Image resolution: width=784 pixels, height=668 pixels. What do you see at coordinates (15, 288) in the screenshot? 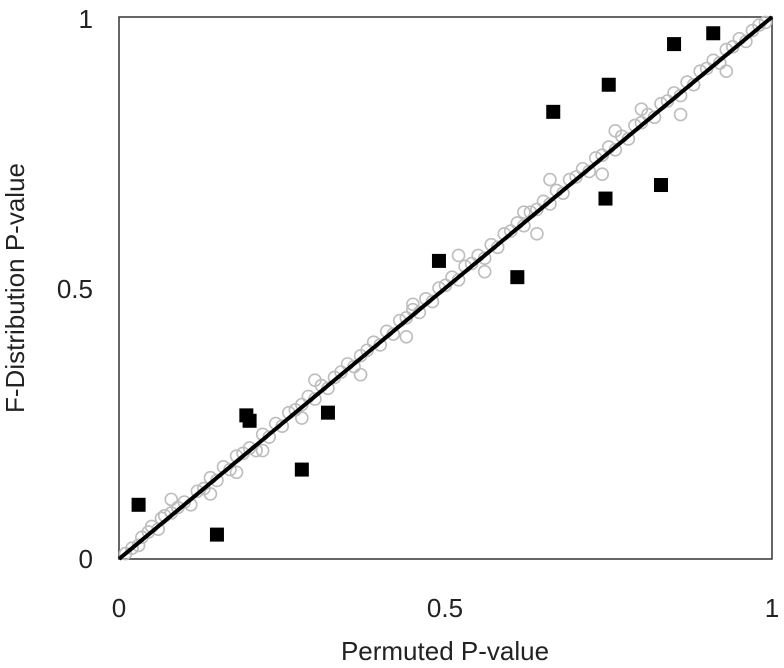
I see `y-axis-label: F-Distribution P-value` at bounding box center [15, 288].